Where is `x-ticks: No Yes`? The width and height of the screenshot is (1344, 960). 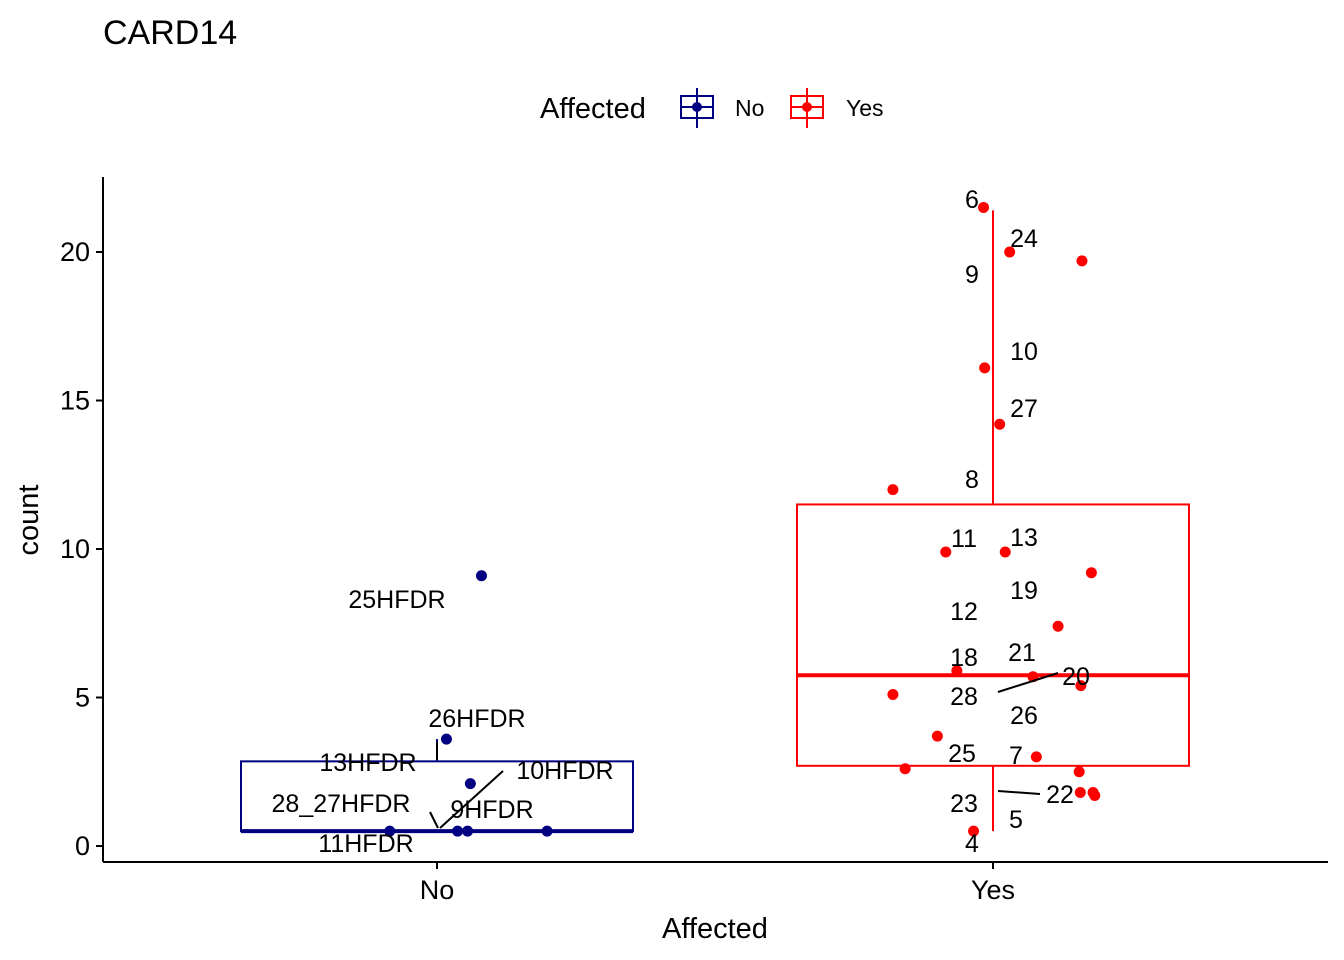
x-ticks: No Yes is located at coordinates (717, 883).